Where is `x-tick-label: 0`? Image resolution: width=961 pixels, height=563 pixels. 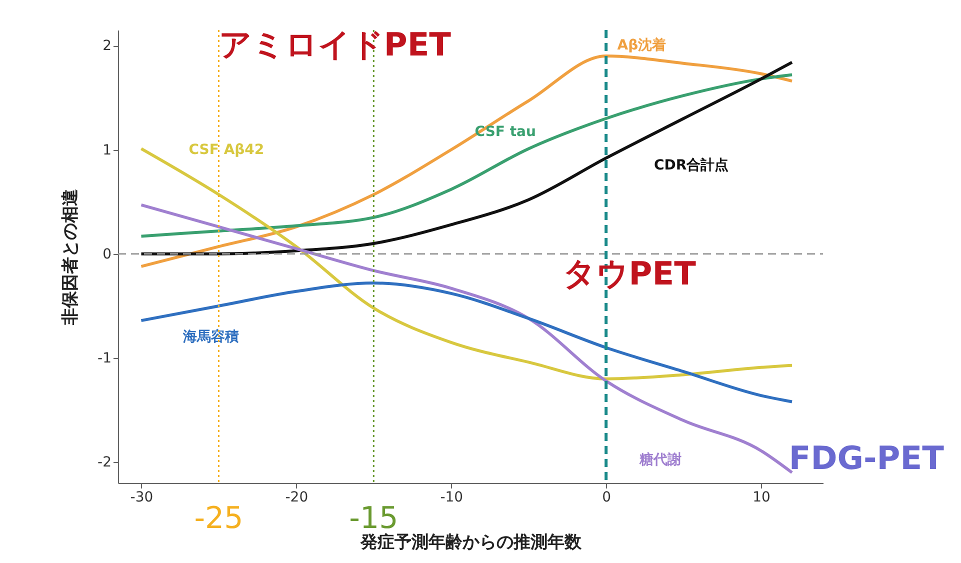 x-tick-label: 0 is located at coordinates (607, 498).